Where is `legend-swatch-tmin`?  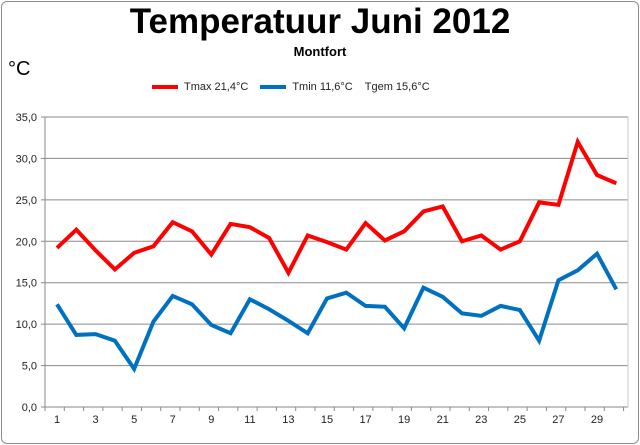 legend-swatch-tmin is located at coordinates (273, 87).